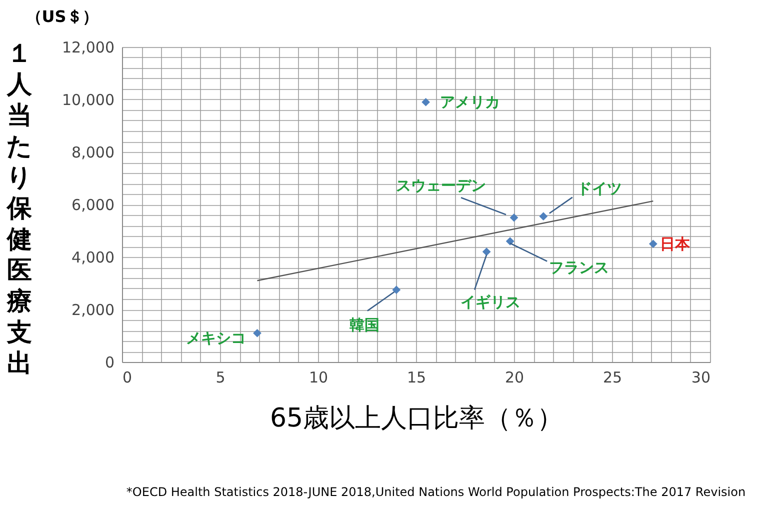 Image resolution: width=770 pixels, height=514 pixels. I want to click on text: （US＄）, so click(62, 16).